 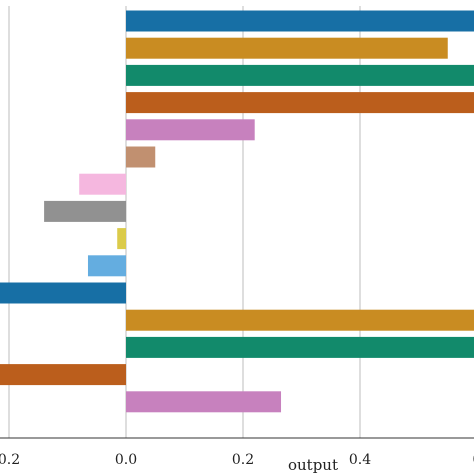 What do you see at coordinates (10, 460) in the screenshot?
I see `x-tick-label-0: 0.2` at bounding box center [10, 460].